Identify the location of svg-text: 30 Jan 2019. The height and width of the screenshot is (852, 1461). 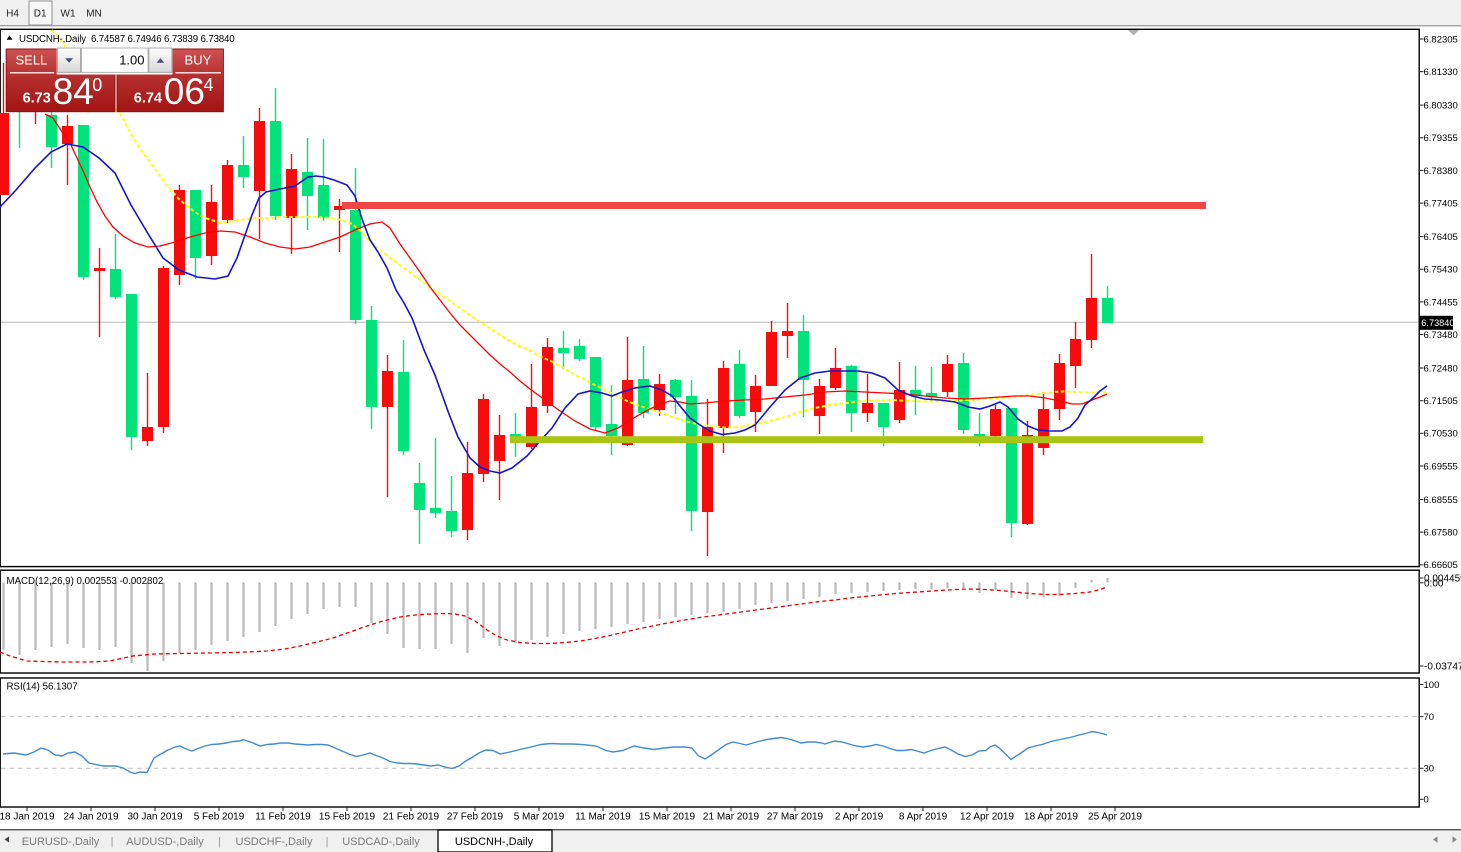
(154, 817).